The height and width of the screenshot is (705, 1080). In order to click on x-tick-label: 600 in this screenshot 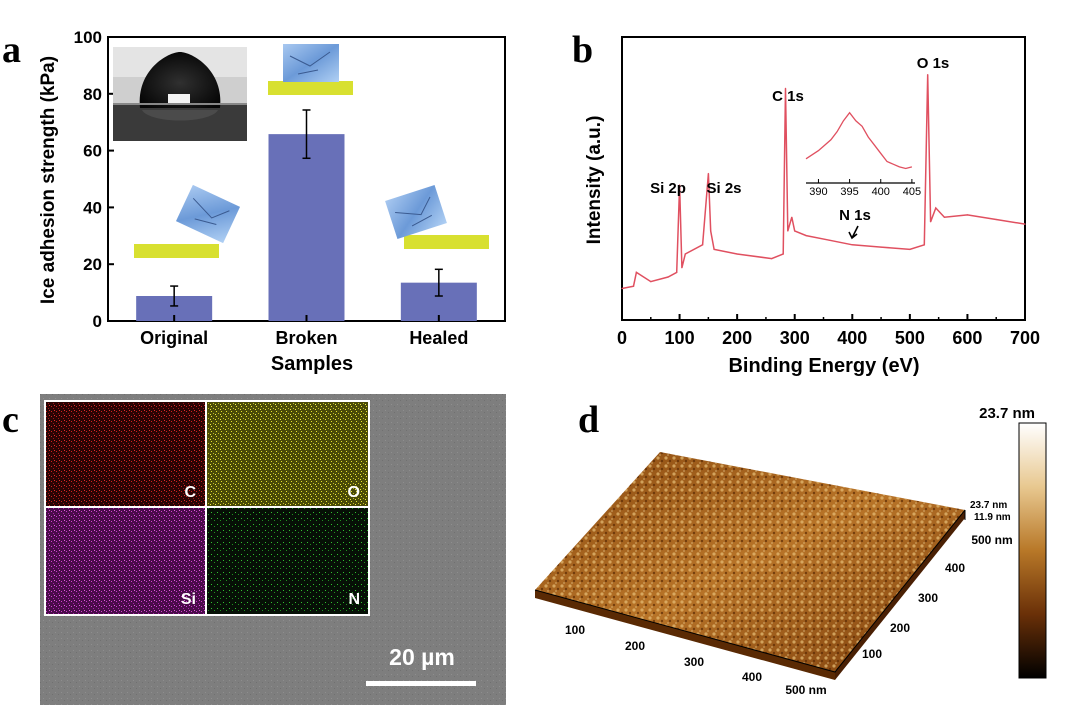, I will do `click(967, 338)`.